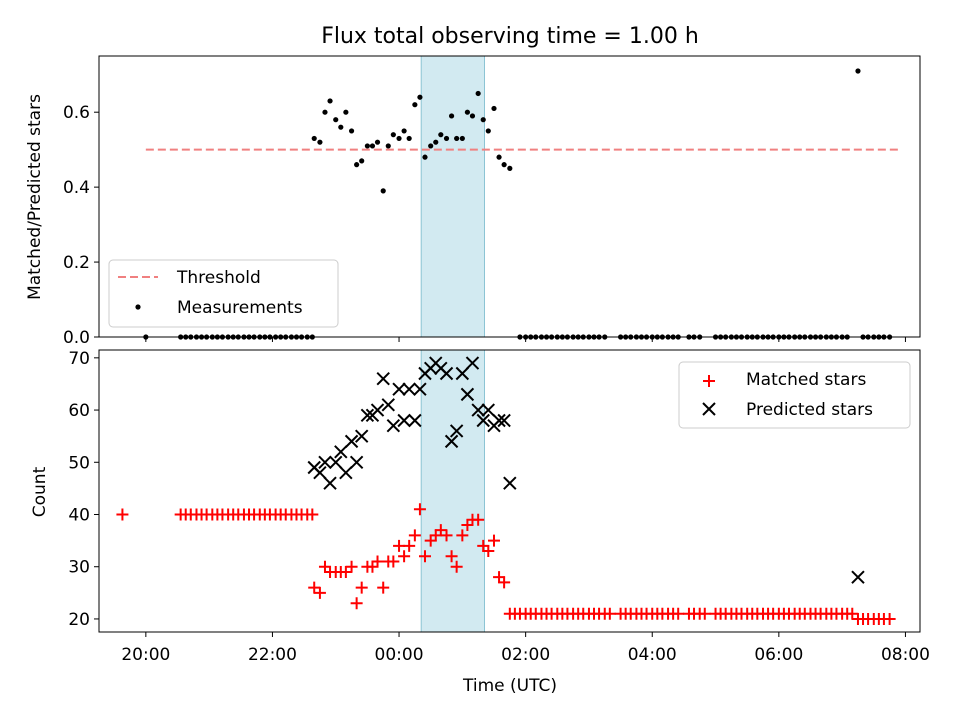  Describe the element at coordinates (452, 196) in the screenshot. I see `top-highlight-span` at that location.